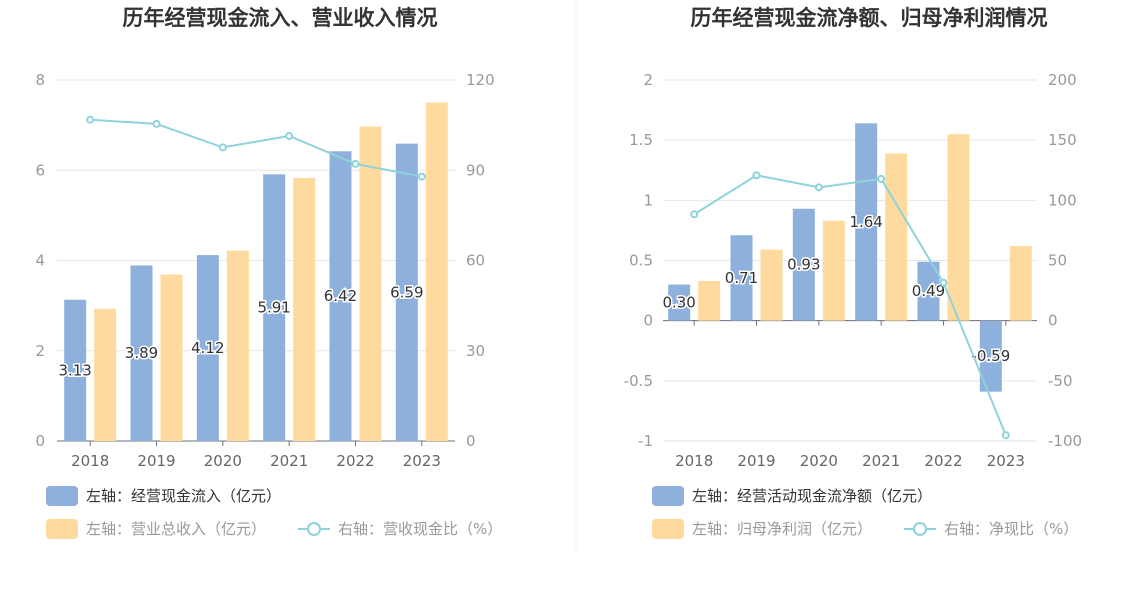 The height and width of the screenshot is (589, 1148). I want to click on chart-1-bar-data-label: 3.89, so click(141, 353).